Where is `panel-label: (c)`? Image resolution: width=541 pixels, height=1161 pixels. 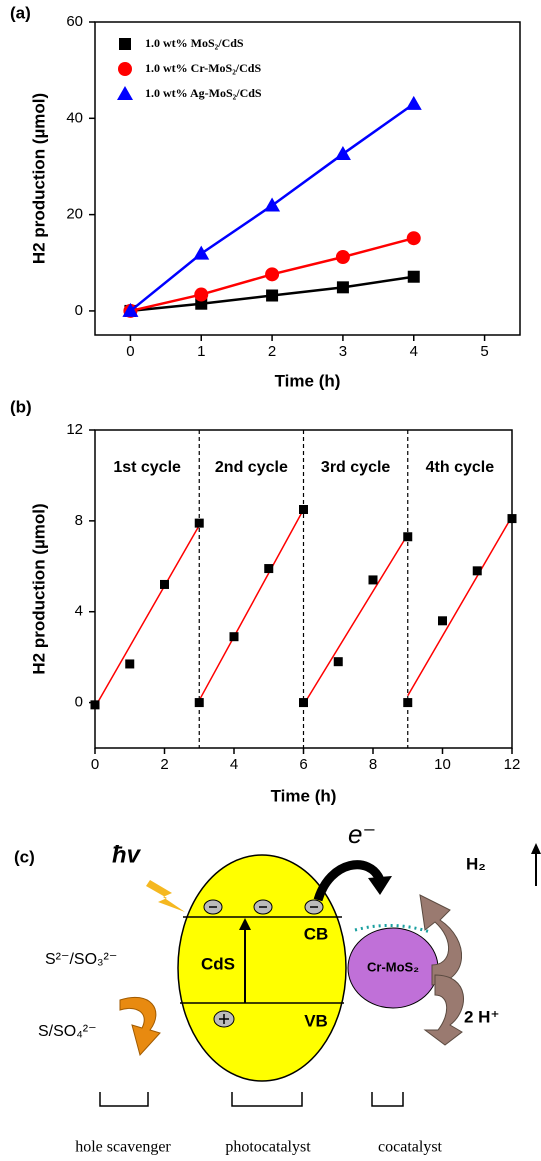
panel-label: (c) is located at coordinates (24, 856).